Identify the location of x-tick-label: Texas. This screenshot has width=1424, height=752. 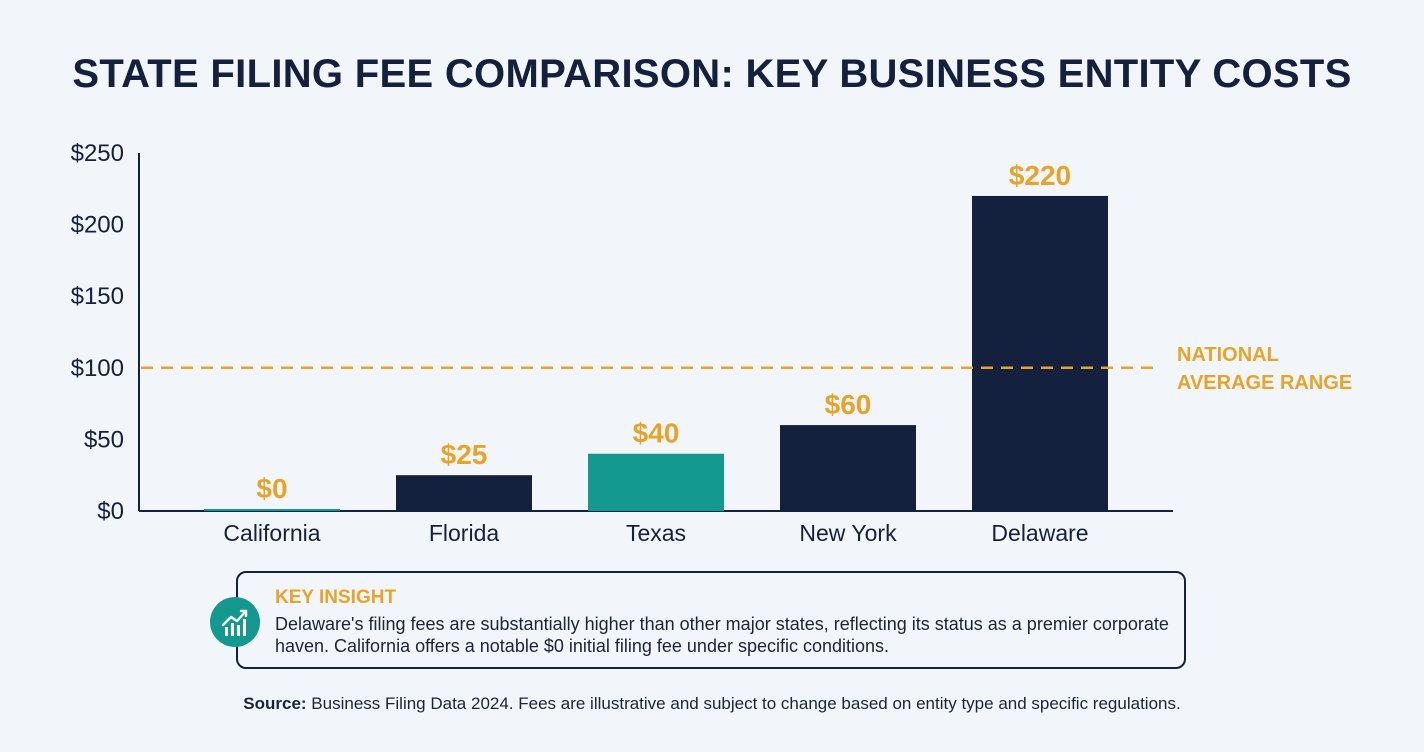
(656, 533).